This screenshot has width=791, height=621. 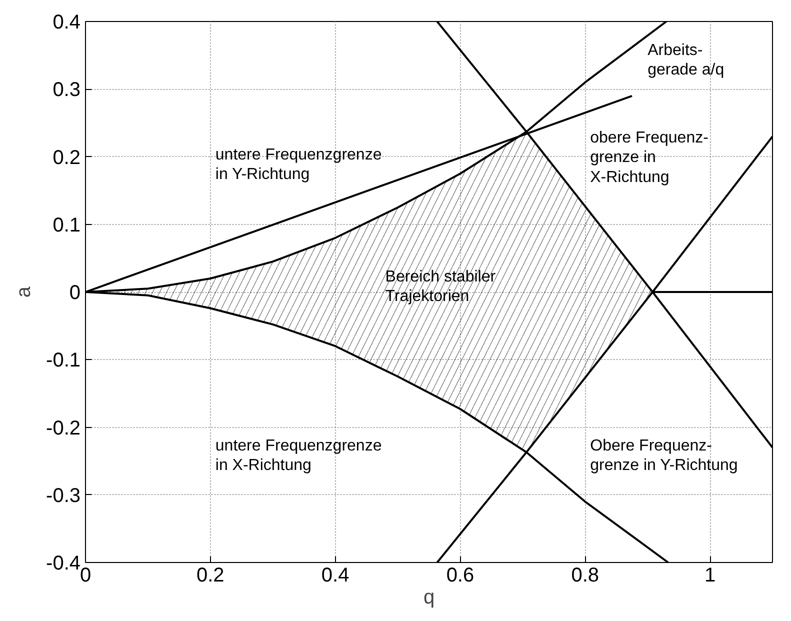 I want to click on y-tick-label: 0.3, so click(x=66, y=90).